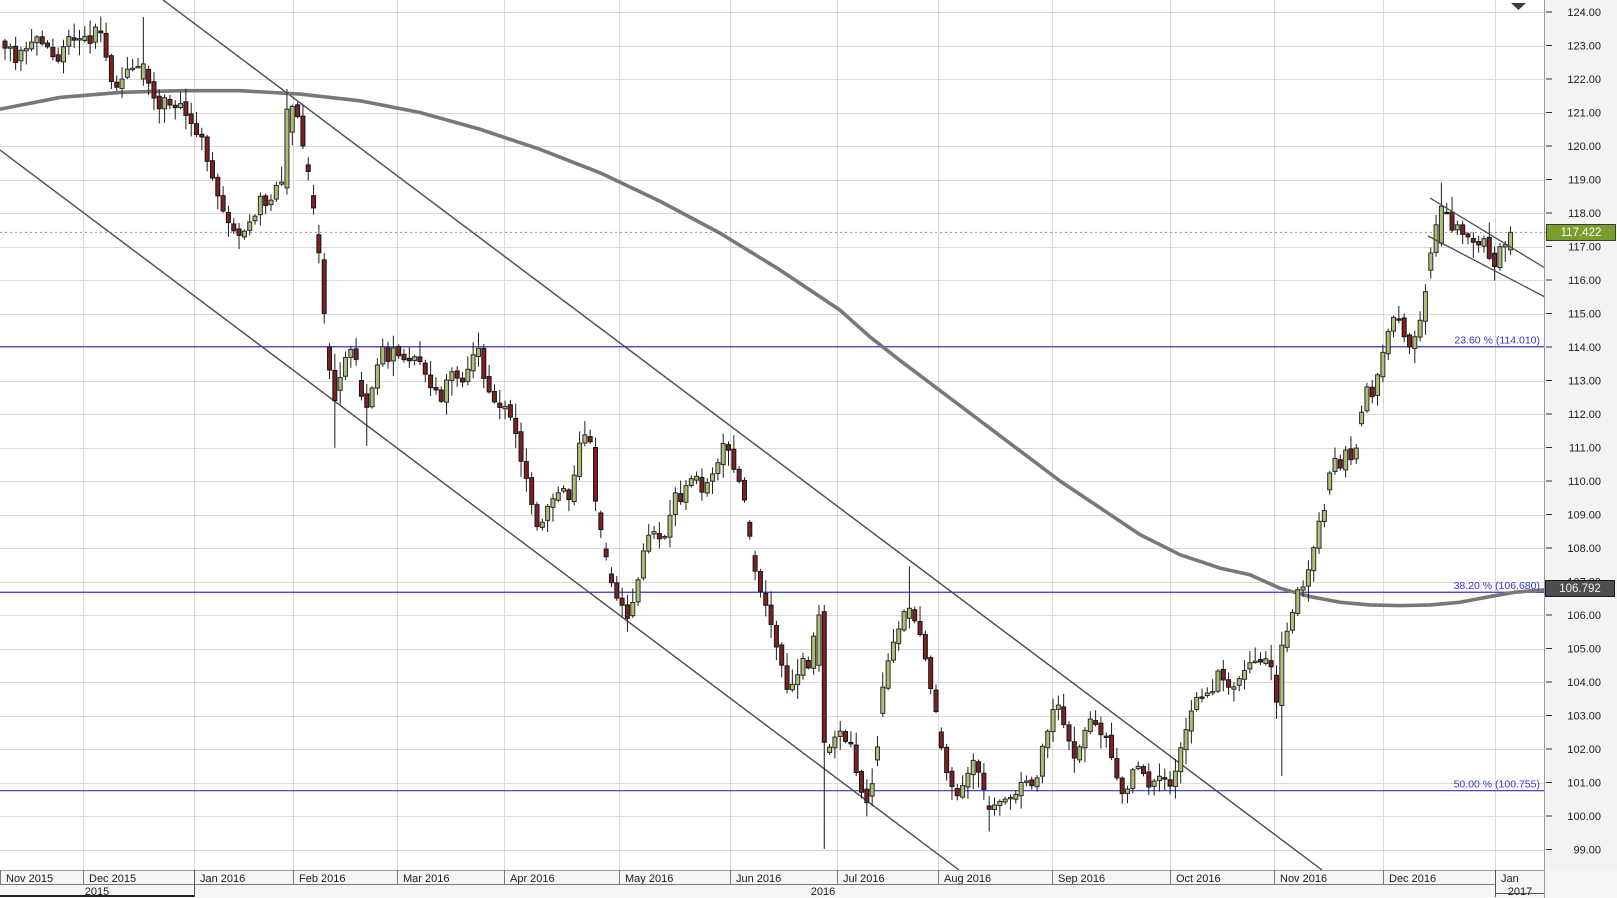  Describe the element at coordinates (1584, 683) in the screenshot. I see `price-axis-label: 104.00` at that location.